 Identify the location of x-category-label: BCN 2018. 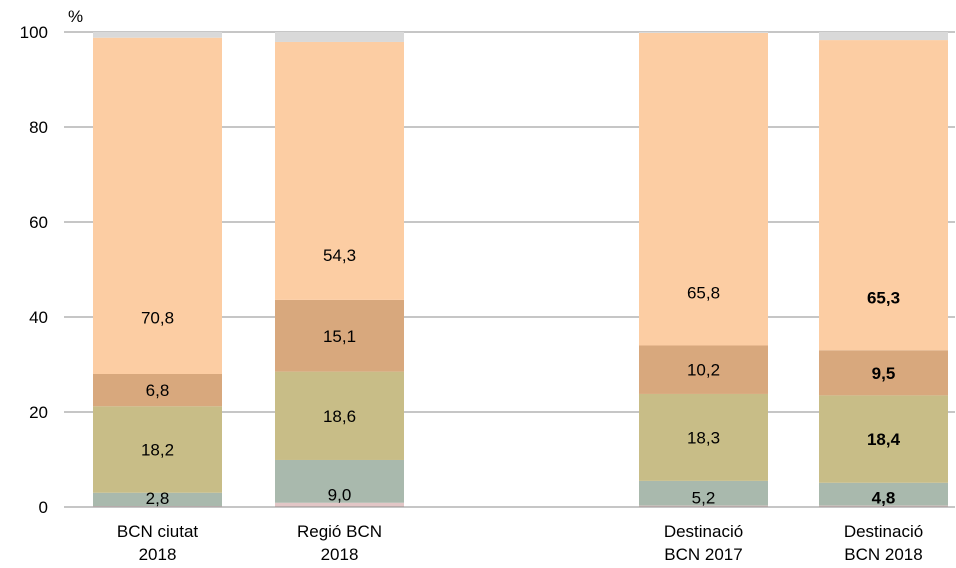
(883, 554).